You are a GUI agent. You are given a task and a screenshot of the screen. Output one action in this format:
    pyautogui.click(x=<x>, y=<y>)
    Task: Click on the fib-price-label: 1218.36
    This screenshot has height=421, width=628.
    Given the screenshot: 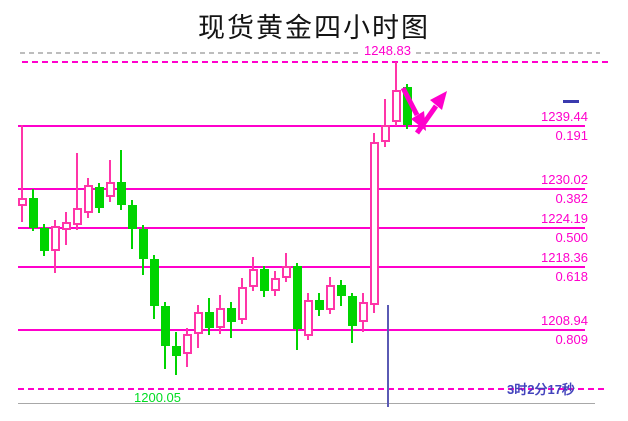 What is the action you would take?
    pyautogui.click(x=564, y=257)
    